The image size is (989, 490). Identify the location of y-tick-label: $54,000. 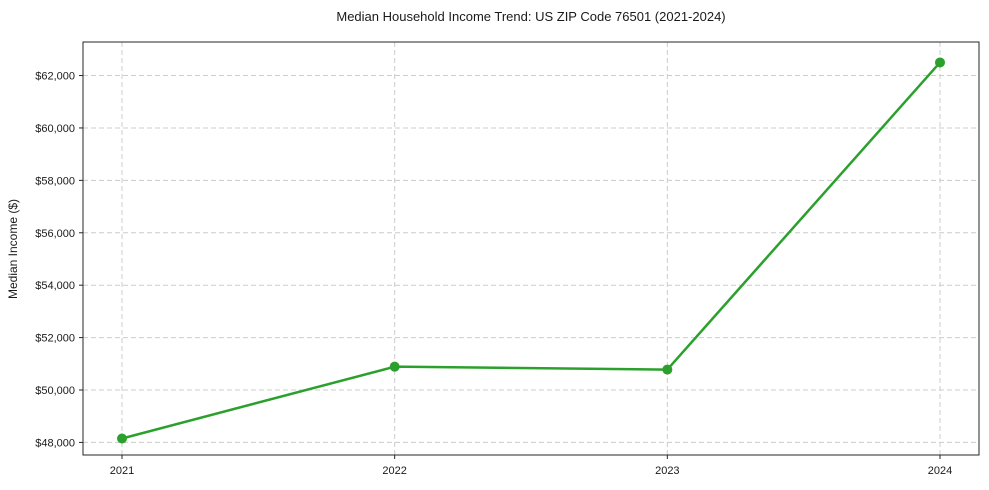
(55, 286).